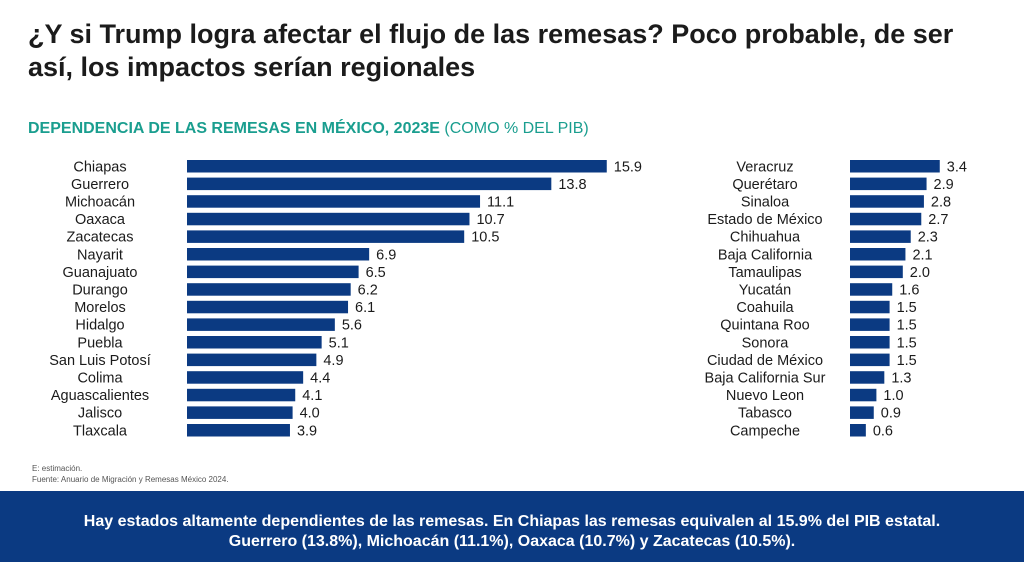  I want to click on right-category-label: Tamaulipas, so click(764, 273).